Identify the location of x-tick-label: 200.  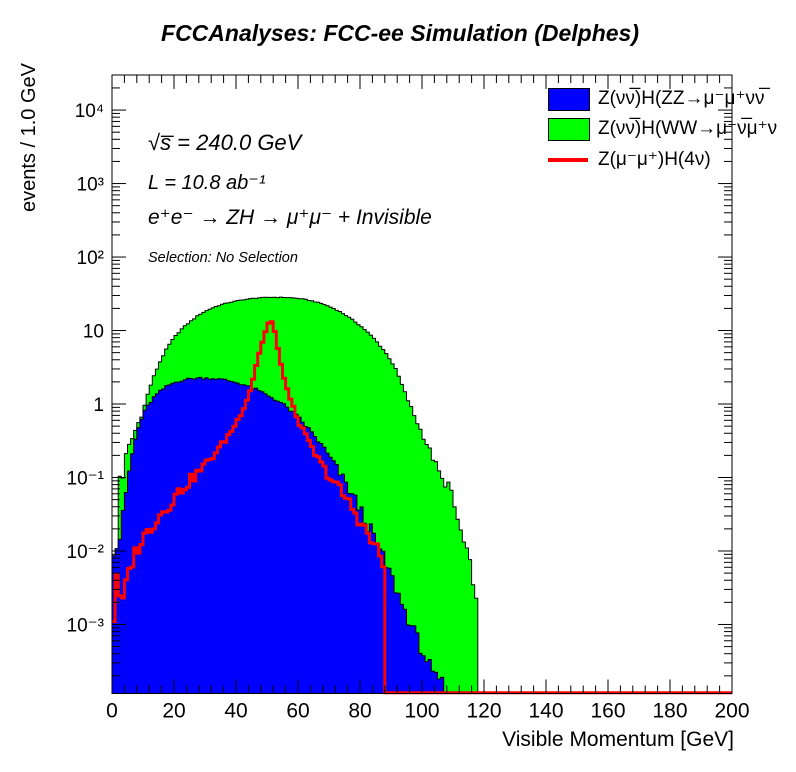
(731, 711).